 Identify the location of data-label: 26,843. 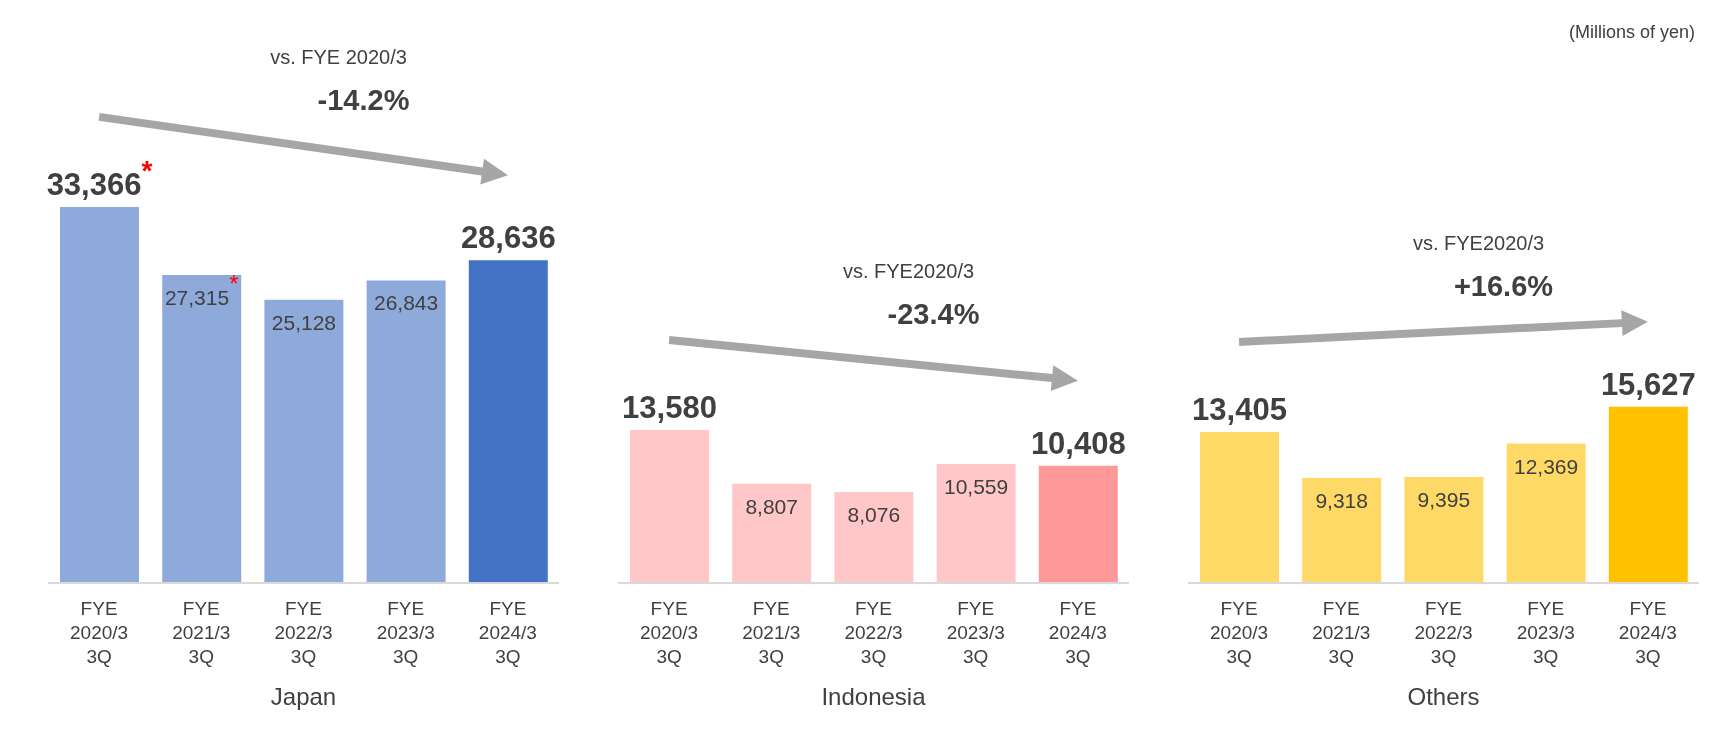
(406, 303).